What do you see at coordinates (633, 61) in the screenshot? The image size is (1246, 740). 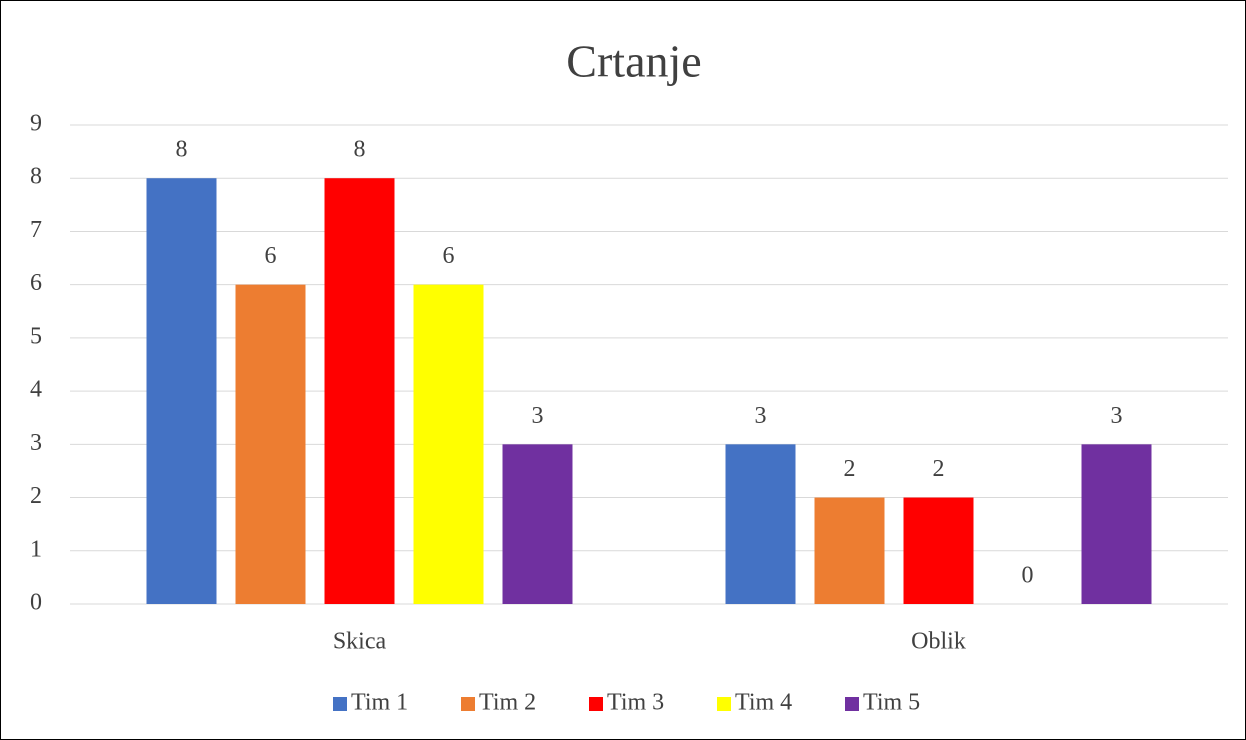 I see `chart-title: Crtanje` at bounding box center [633, 61].